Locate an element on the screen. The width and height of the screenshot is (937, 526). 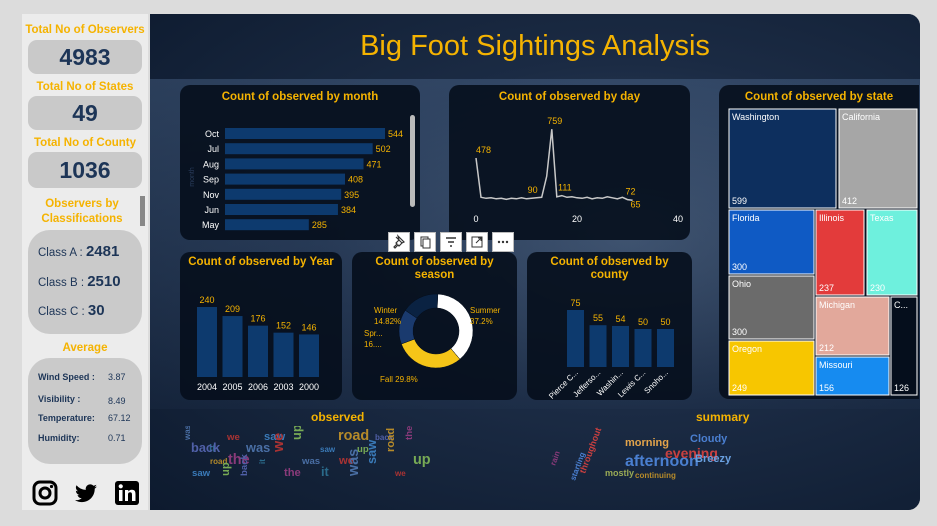
month-bar is located at coordinates (299, 149).